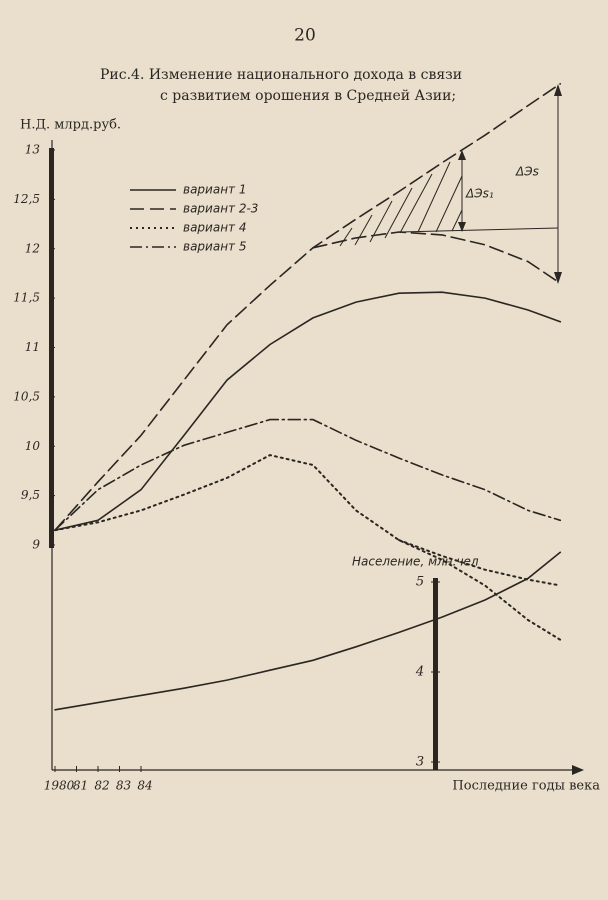  I want to click on x-tick-label: 84, so click(144, 786).